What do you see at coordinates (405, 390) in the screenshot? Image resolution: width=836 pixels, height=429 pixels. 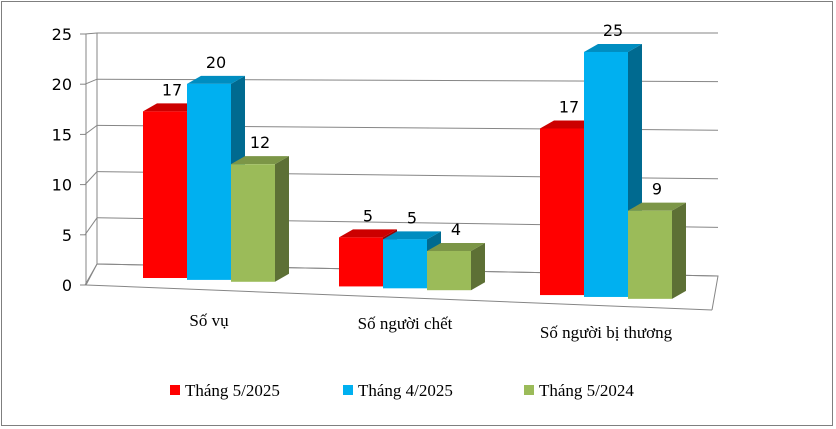 I see `legend-label: Tháng 4/2025` at bounding box center [405, 390].